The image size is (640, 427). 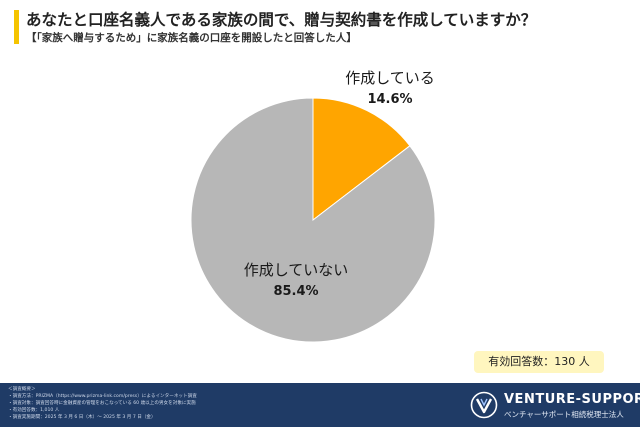 I want to click on title-accent-bar, so click(x=16, y=27).